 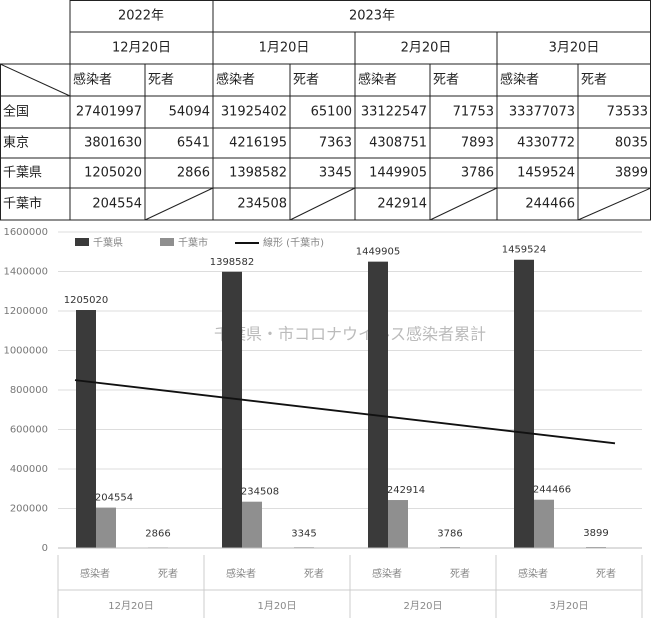 What do you see at coordinates (550, 204) in the screenshot?
I see `cell-text: 244466` at bounding box center [550, 204].